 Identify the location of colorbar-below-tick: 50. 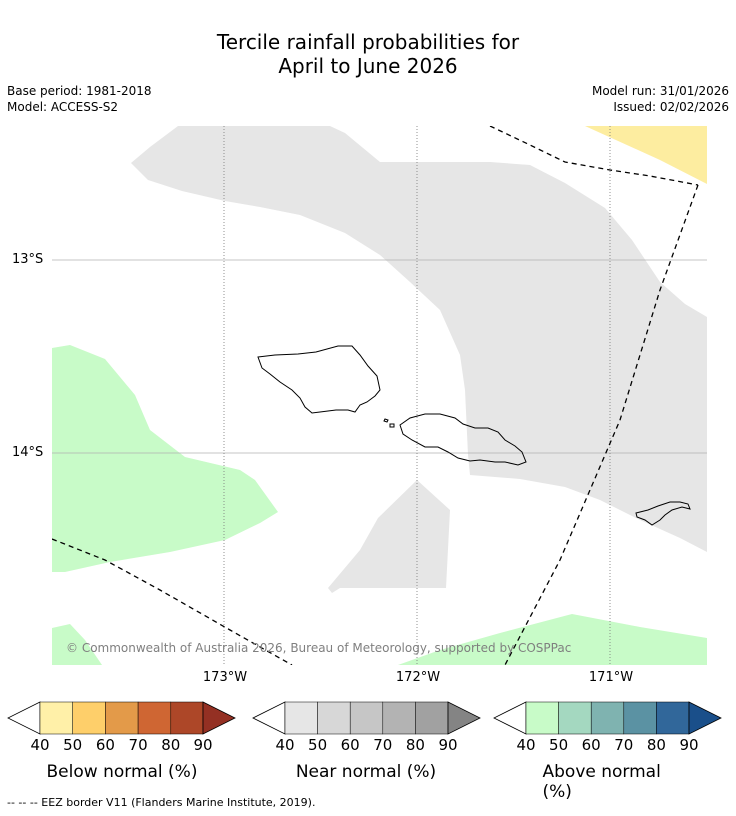
(73, 745).